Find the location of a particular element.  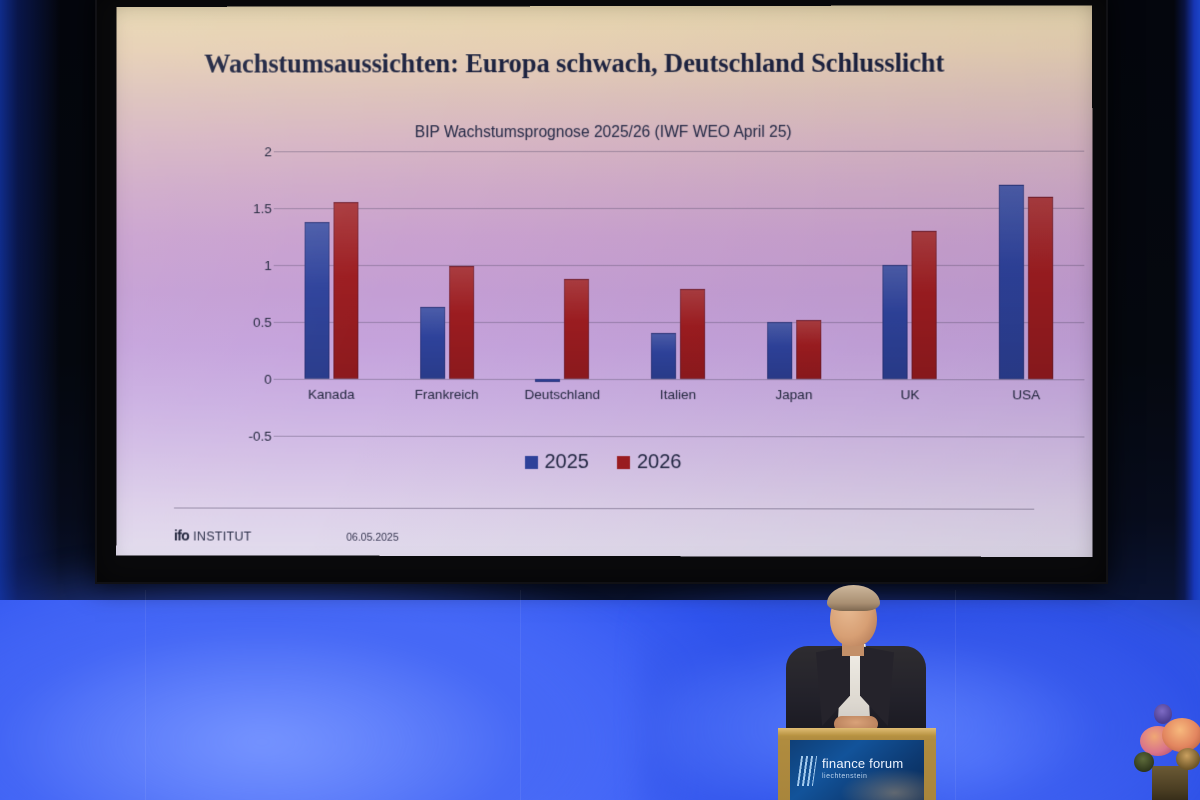

backdrop-blue-edge-right is located at coordinates (1187, 300).